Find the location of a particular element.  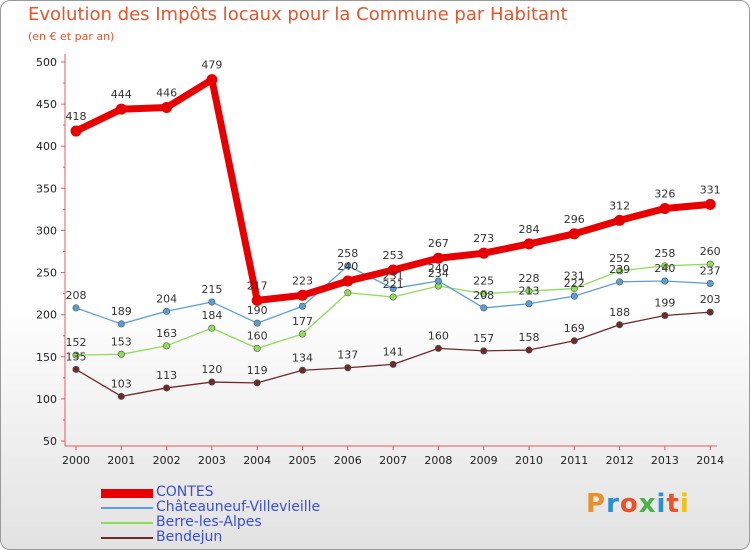

y-tick-label: 200 is located at coordinates (46, 315).